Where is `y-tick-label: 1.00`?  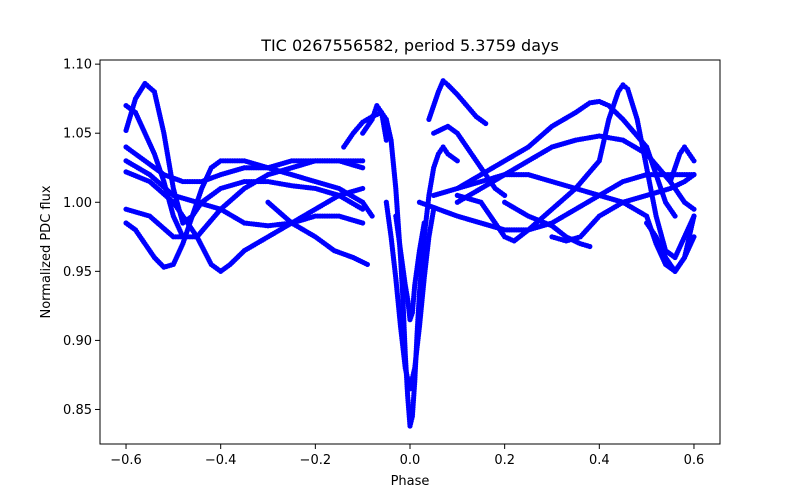 y-tick-label: 1.00 is located at coordinates (77, 203).